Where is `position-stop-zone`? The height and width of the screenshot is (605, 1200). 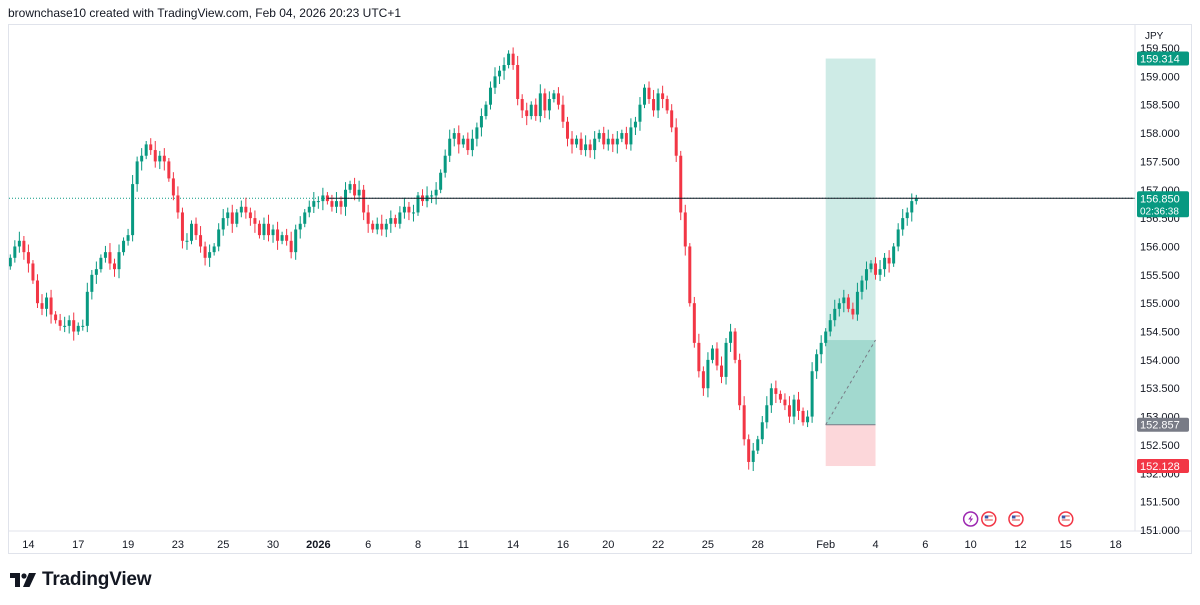 position-stop-zone is located at coordinates (850, 445).